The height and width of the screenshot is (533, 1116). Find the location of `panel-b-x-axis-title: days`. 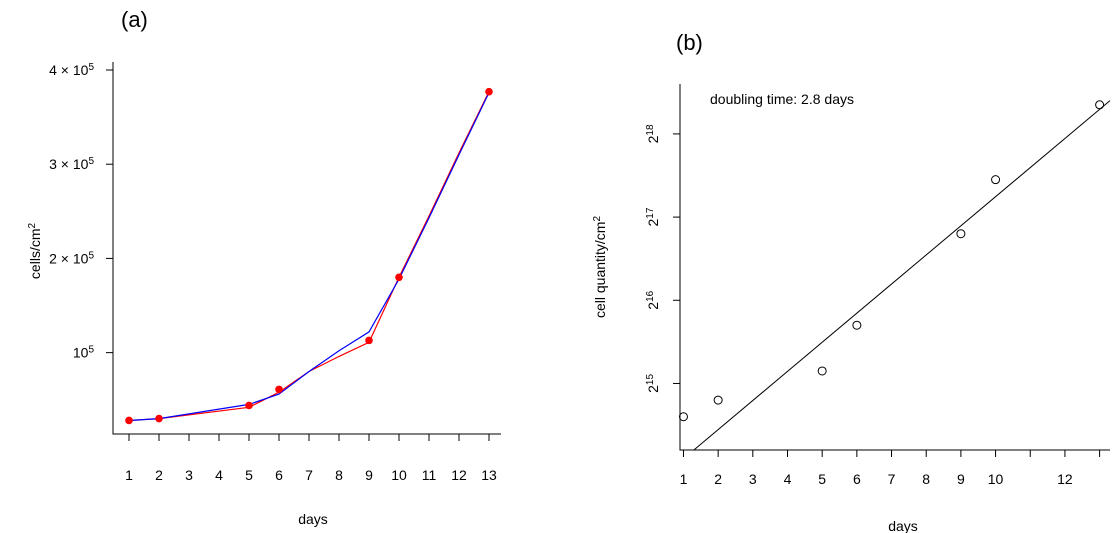

panel-b-x-axis-title: days is located at coordinates (903, 525).